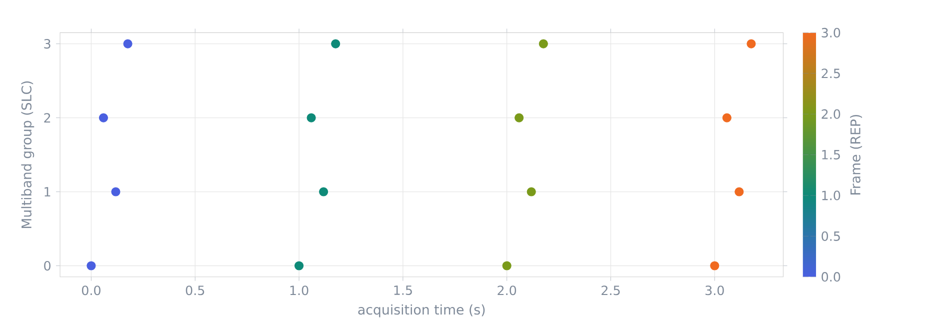  What do you see at coordinates (831, 277) in the screenshot?
I see `color-bar-label: 0.0` at bounding box center [831, 277].